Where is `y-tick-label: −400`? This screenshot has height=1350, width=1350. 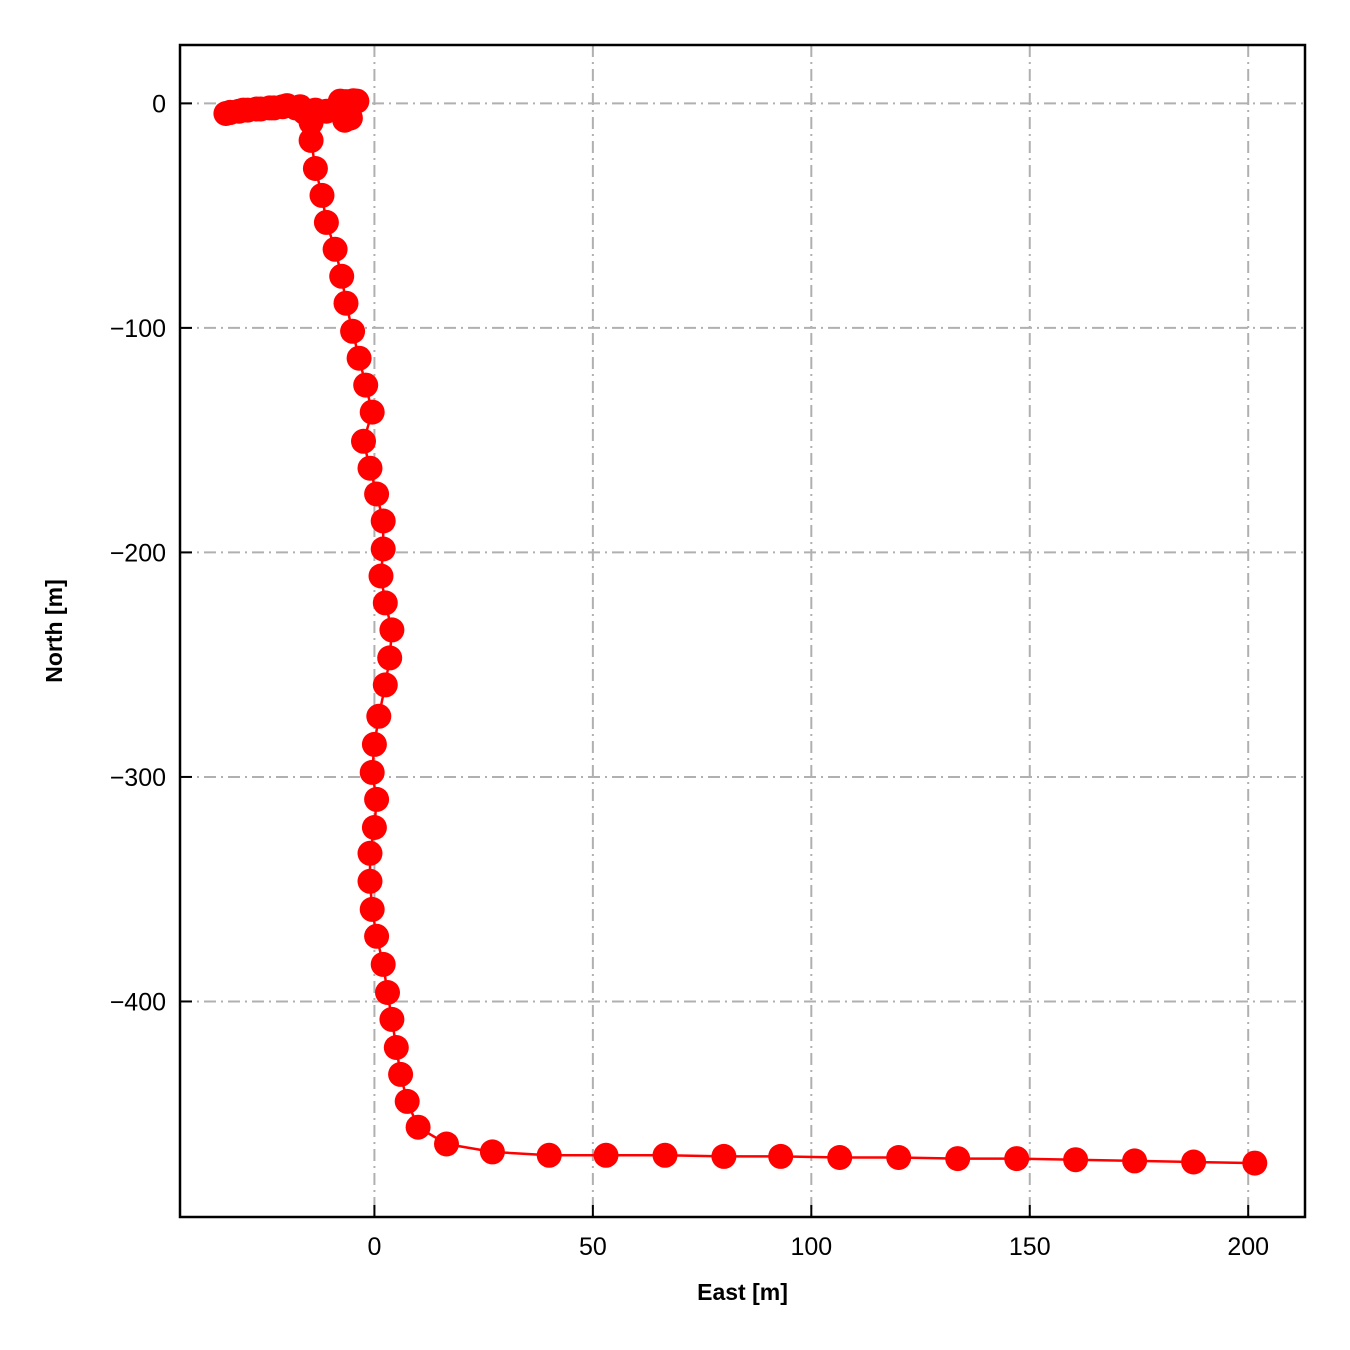 y-tick-label: −400 is located at coordinates (138, 1002).